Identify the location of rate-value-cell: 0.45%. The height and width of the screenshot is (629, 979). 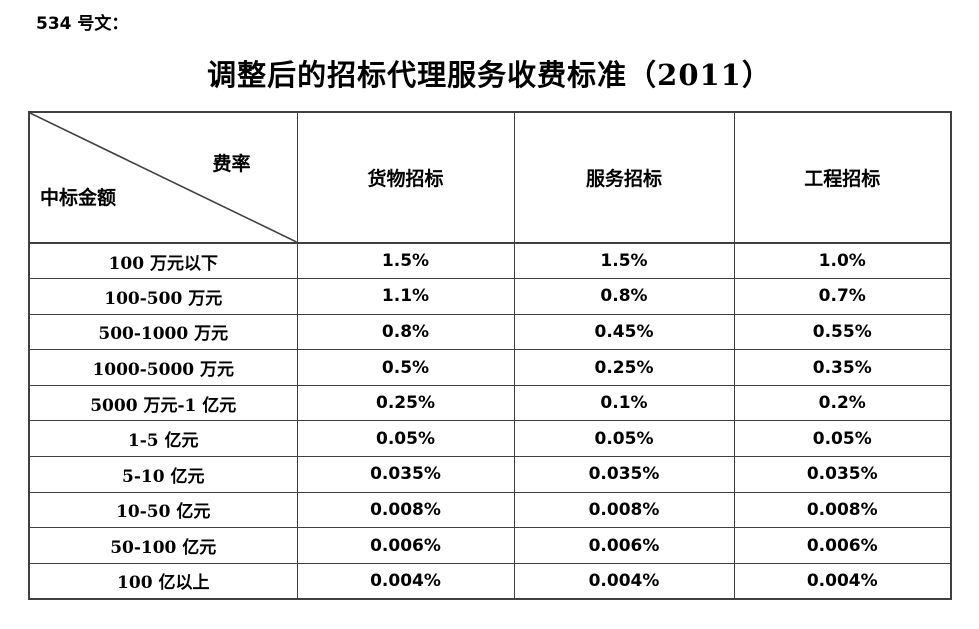
(624, 332).